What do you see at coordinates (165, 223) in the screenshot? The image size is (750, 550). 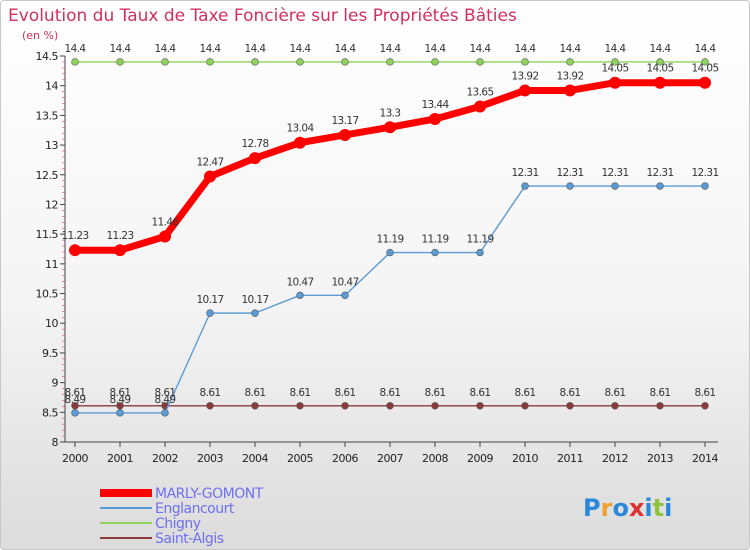 I see `data-label: 11.46` at bounding box center [165, 223].